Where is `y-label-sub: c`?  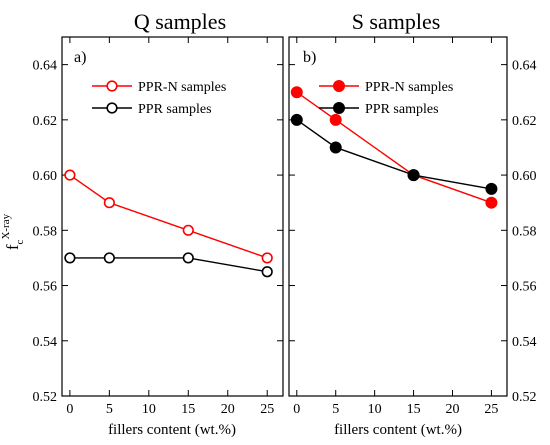 y-label-sub: c is located at coordinates (20, 241).